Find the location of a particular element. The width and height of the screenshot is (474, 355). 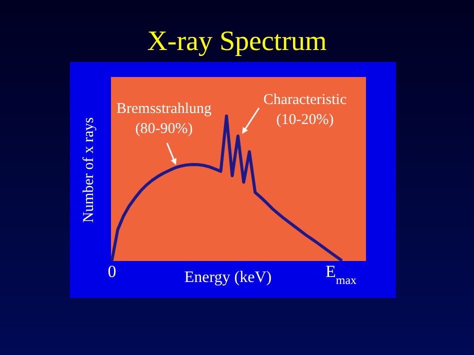

x-axis-title: Energy (keV) is located at coordinates (228, 277).